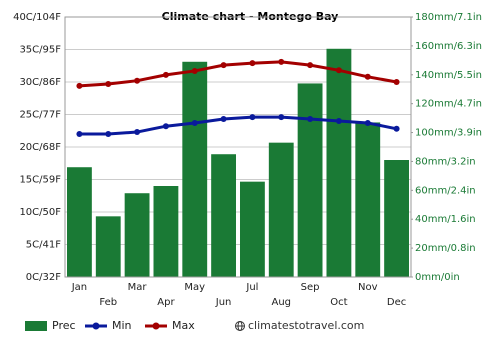 This screenshot has width=500, height=350. Describe the element at coordinates (445, 219) in the screenshot. I see `y2-tick-label: 40mm/1.6in` at that location.